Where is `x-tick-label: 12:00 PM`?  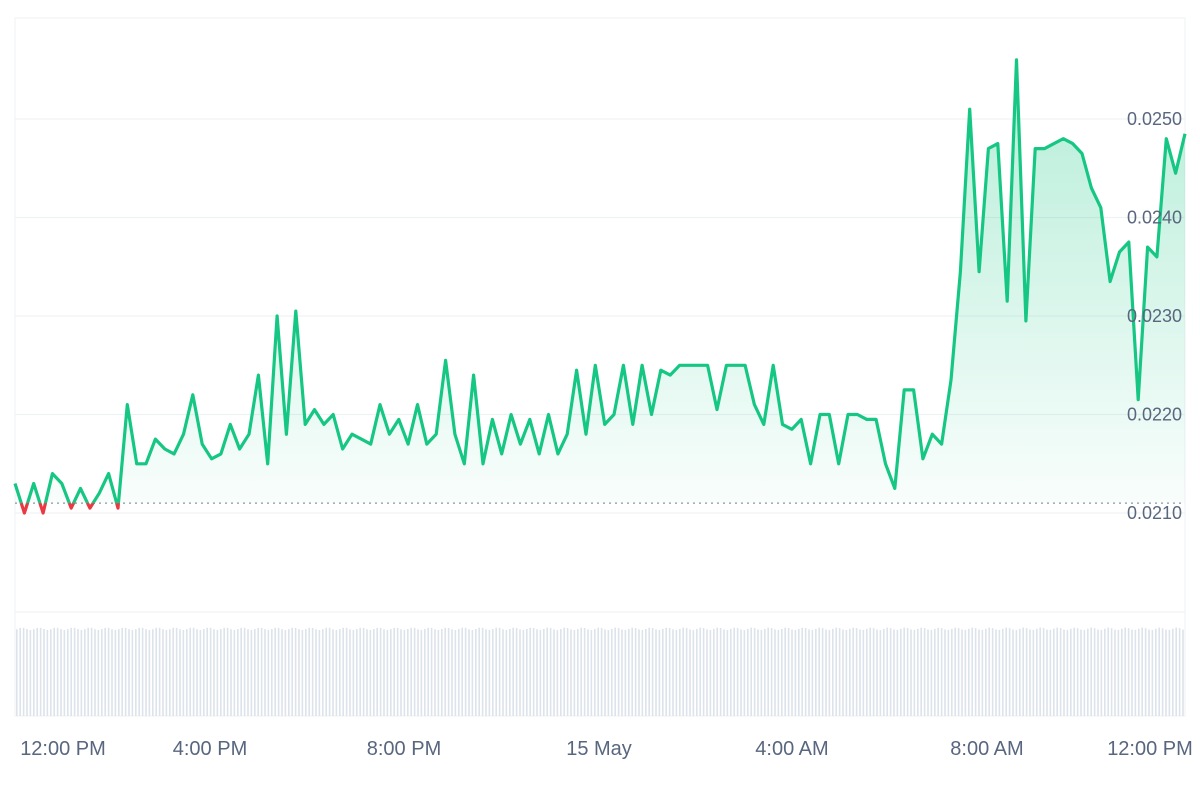
x-tick-label: 12:00 PM is located at coordinates (63, 749).